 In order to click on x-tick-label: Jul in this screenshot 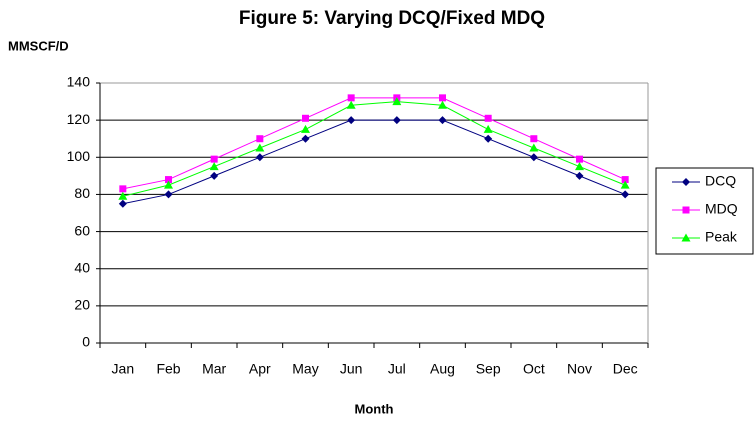, I will do `click(397, 369)`.